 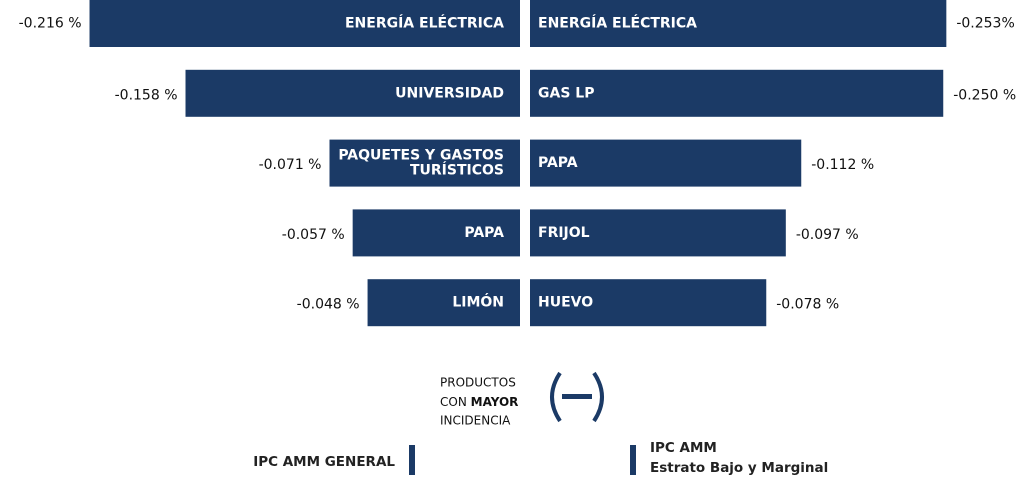 I want to click on value-label: -0.057 %, so click(x=313, y=235).